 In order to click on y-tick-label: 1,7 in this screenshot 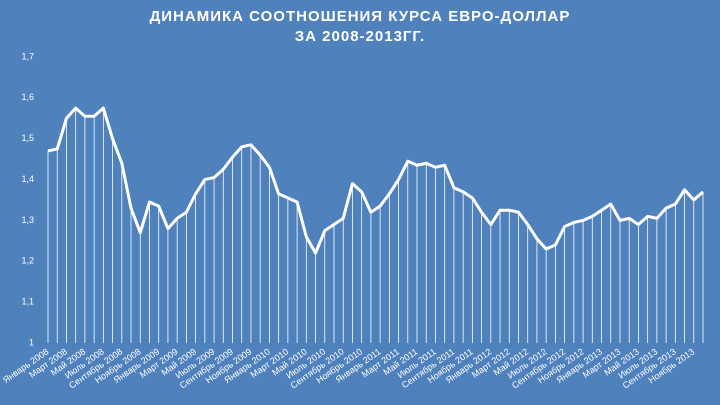, I will do `click(27, 56)`.